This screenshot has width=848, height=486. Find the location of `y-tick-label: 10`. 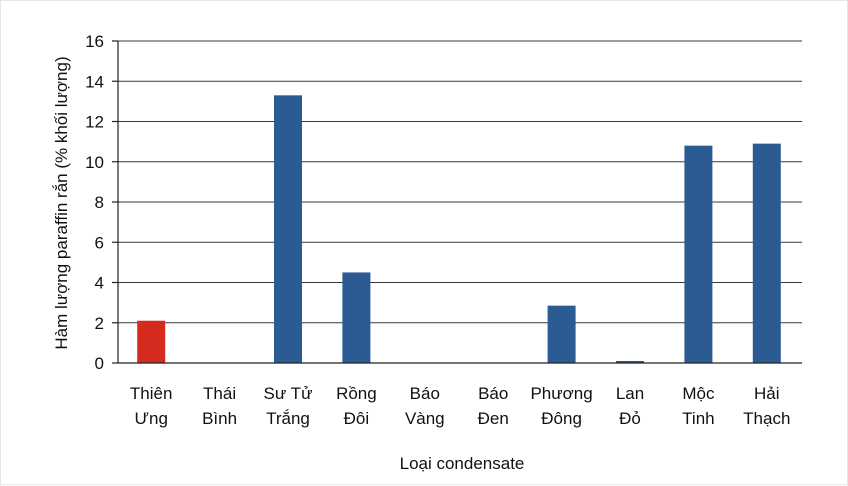

y-tick-label: 10 is located at coordinates (94, 162).